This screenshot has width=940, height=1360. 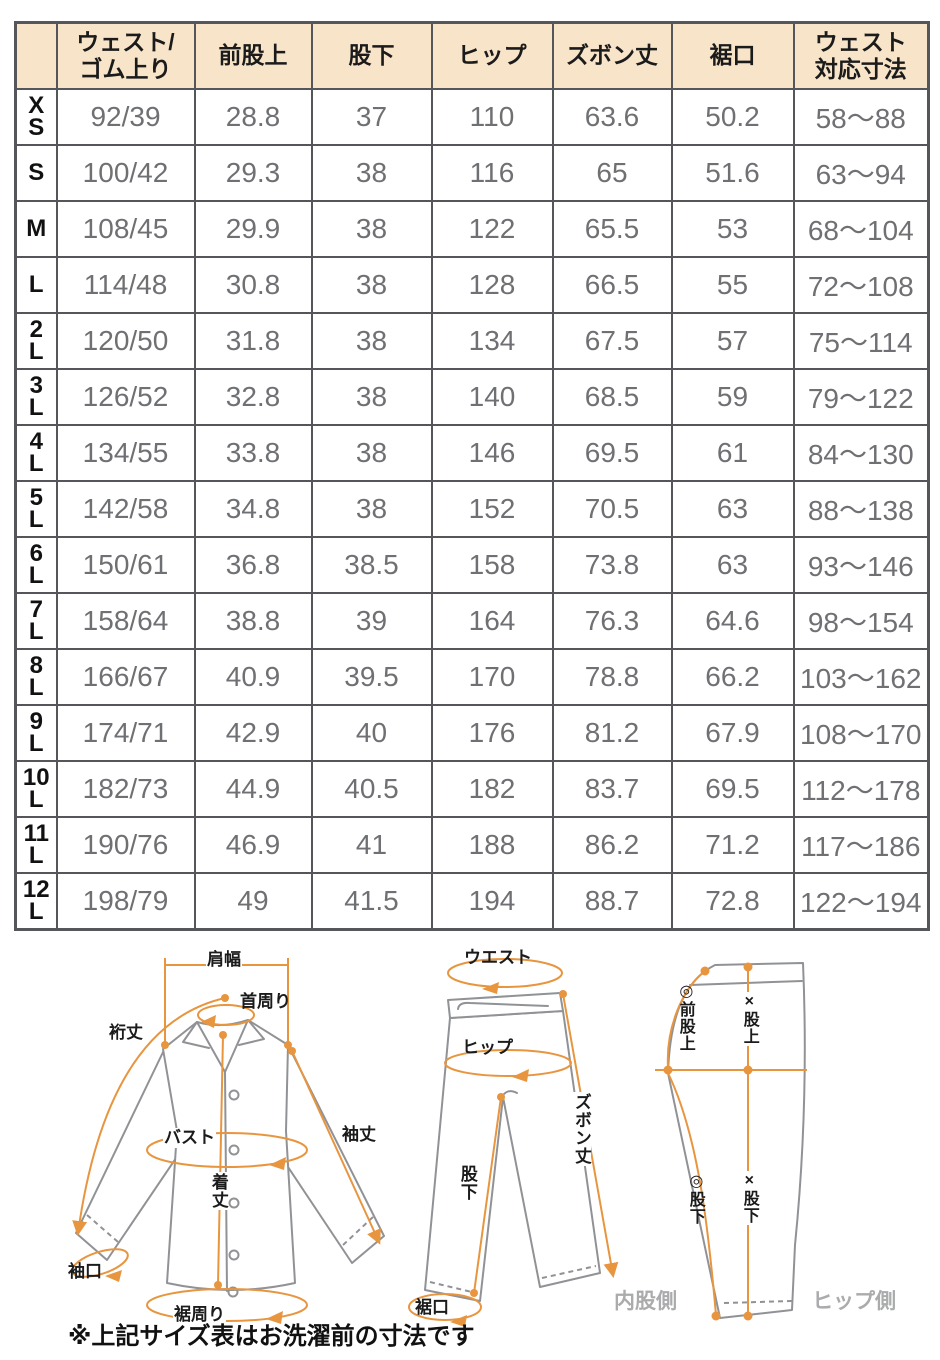 What do you see at coordinates (612, 55) in the screenshot?
I see `column-header: ズボン丈` at bounding box center [612, 55].